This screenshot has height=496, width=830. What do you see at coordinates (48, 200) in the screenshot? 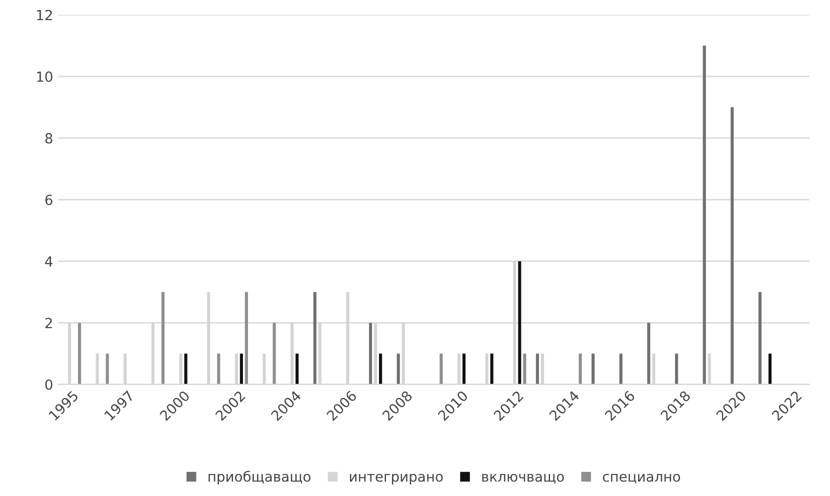
I see `y-tick-label: 6` at bounding box center [48, 200].